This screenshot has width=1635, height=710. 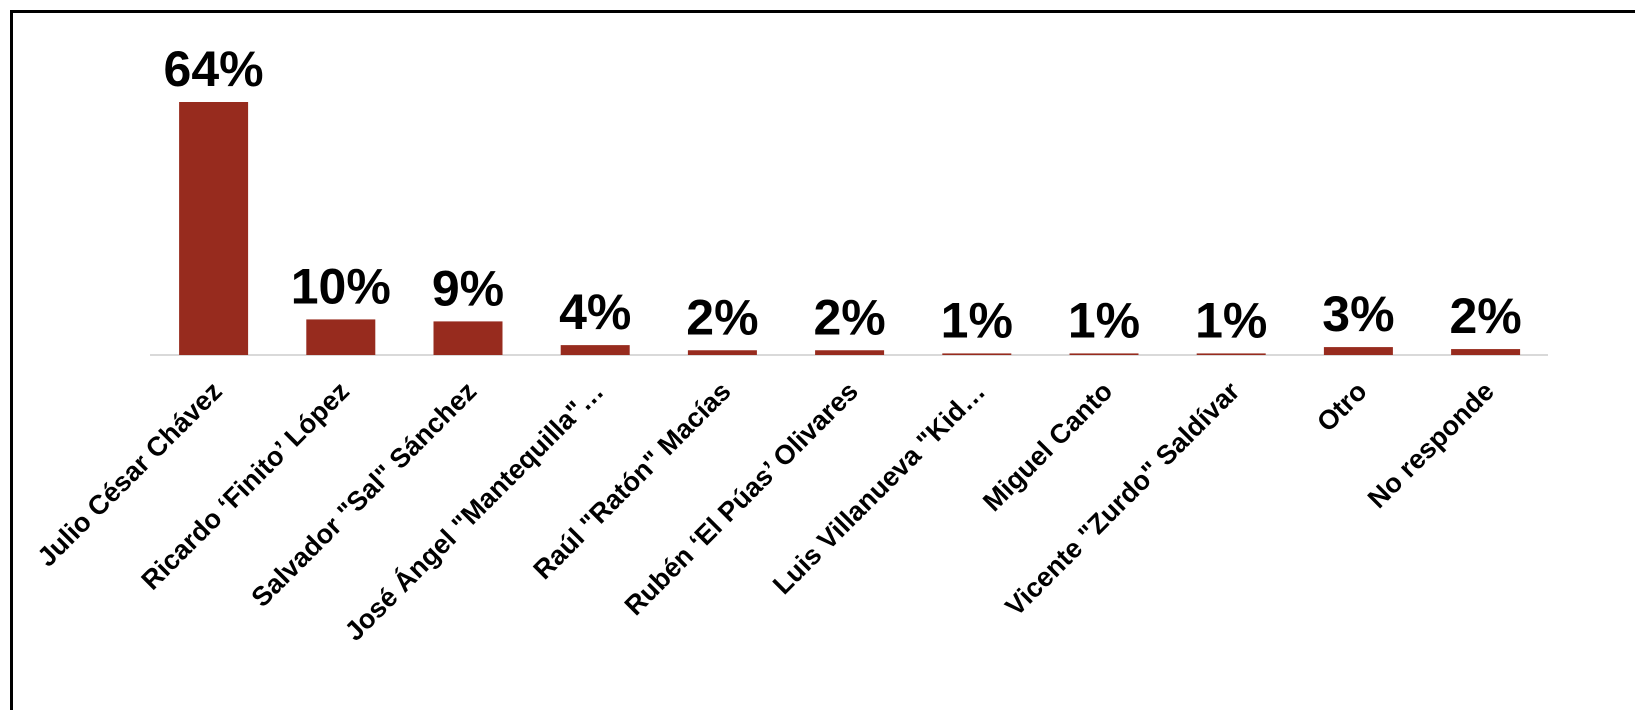 What do you see at coordinates (595, 312) in the screenshot?
I see `data-label-3: 4%` at bounding box center [595, 312].